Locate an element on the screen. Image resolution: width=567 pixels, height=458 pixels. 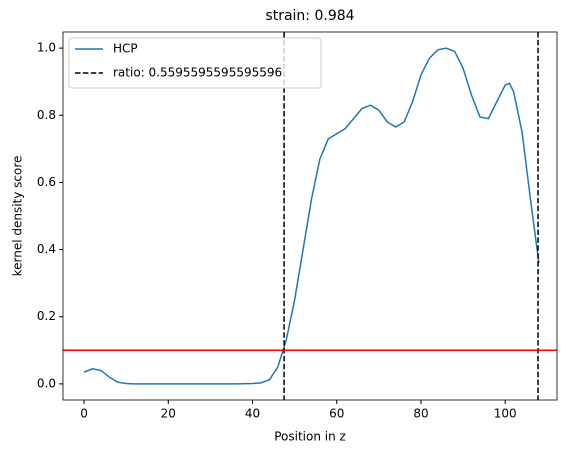
y-axis-label: kernel density score is located at coordinates (18, 216).